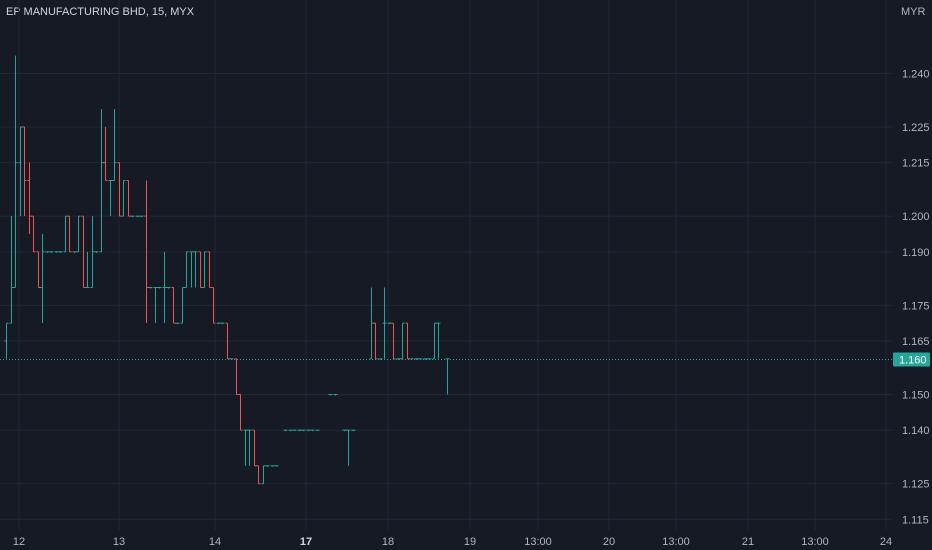 The width and height of the screenshot is (932, 550). Describe the element at coordinates (916, 431) in the screenshot. I see `y-tick-label: 1.140` at that location.